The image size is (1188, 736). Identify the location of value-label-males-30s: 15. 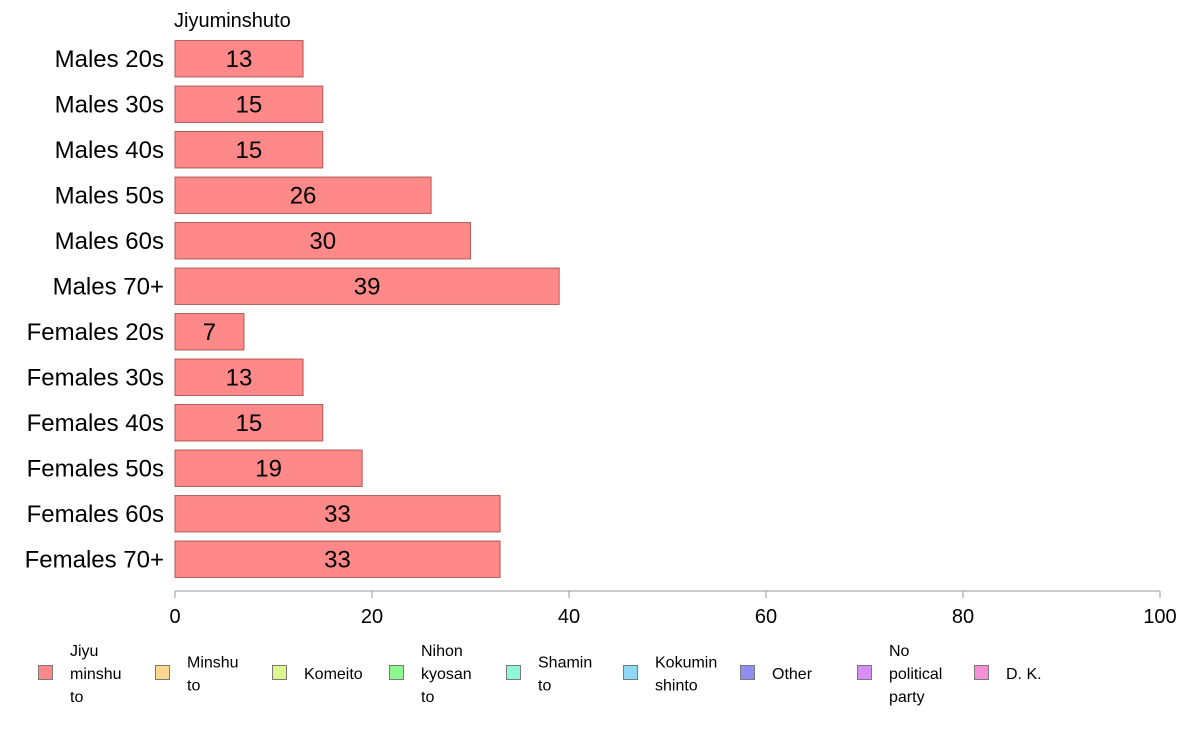
(249, 104).